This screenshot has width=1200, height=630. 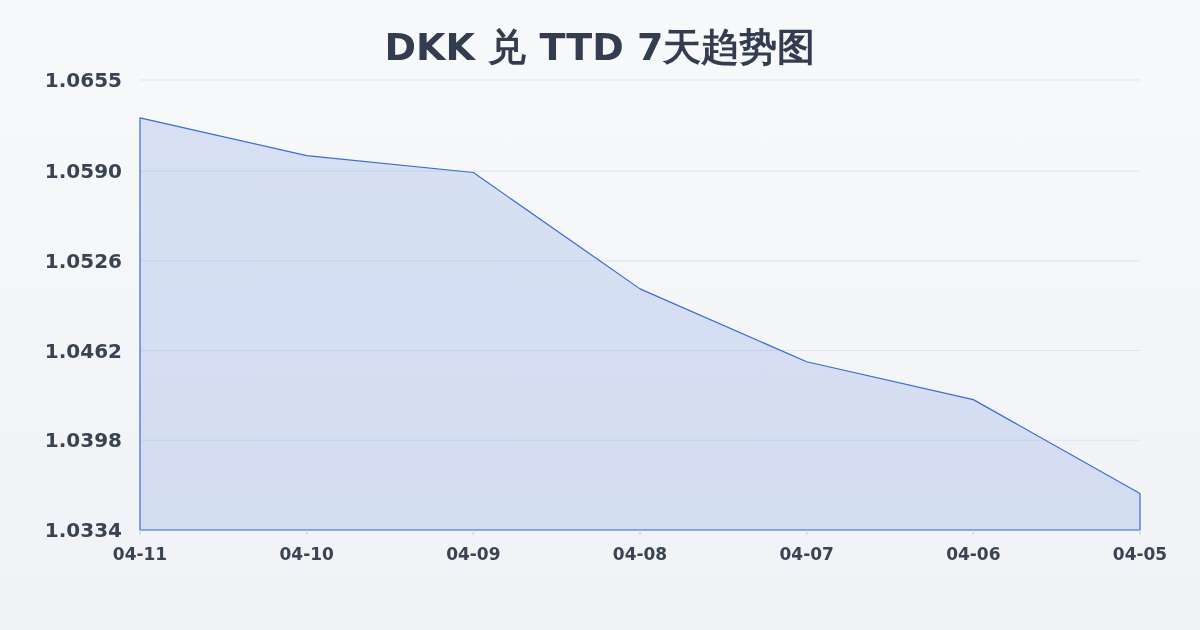 I want to click on y-tick-label: 1.0462, so click(x=83, y=350).